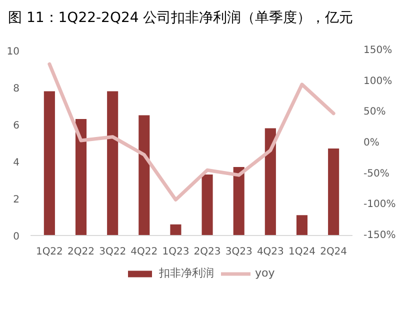 The image size is (415, 321). I want to click on x-tick-label: 2Q22, so click(81, 252).